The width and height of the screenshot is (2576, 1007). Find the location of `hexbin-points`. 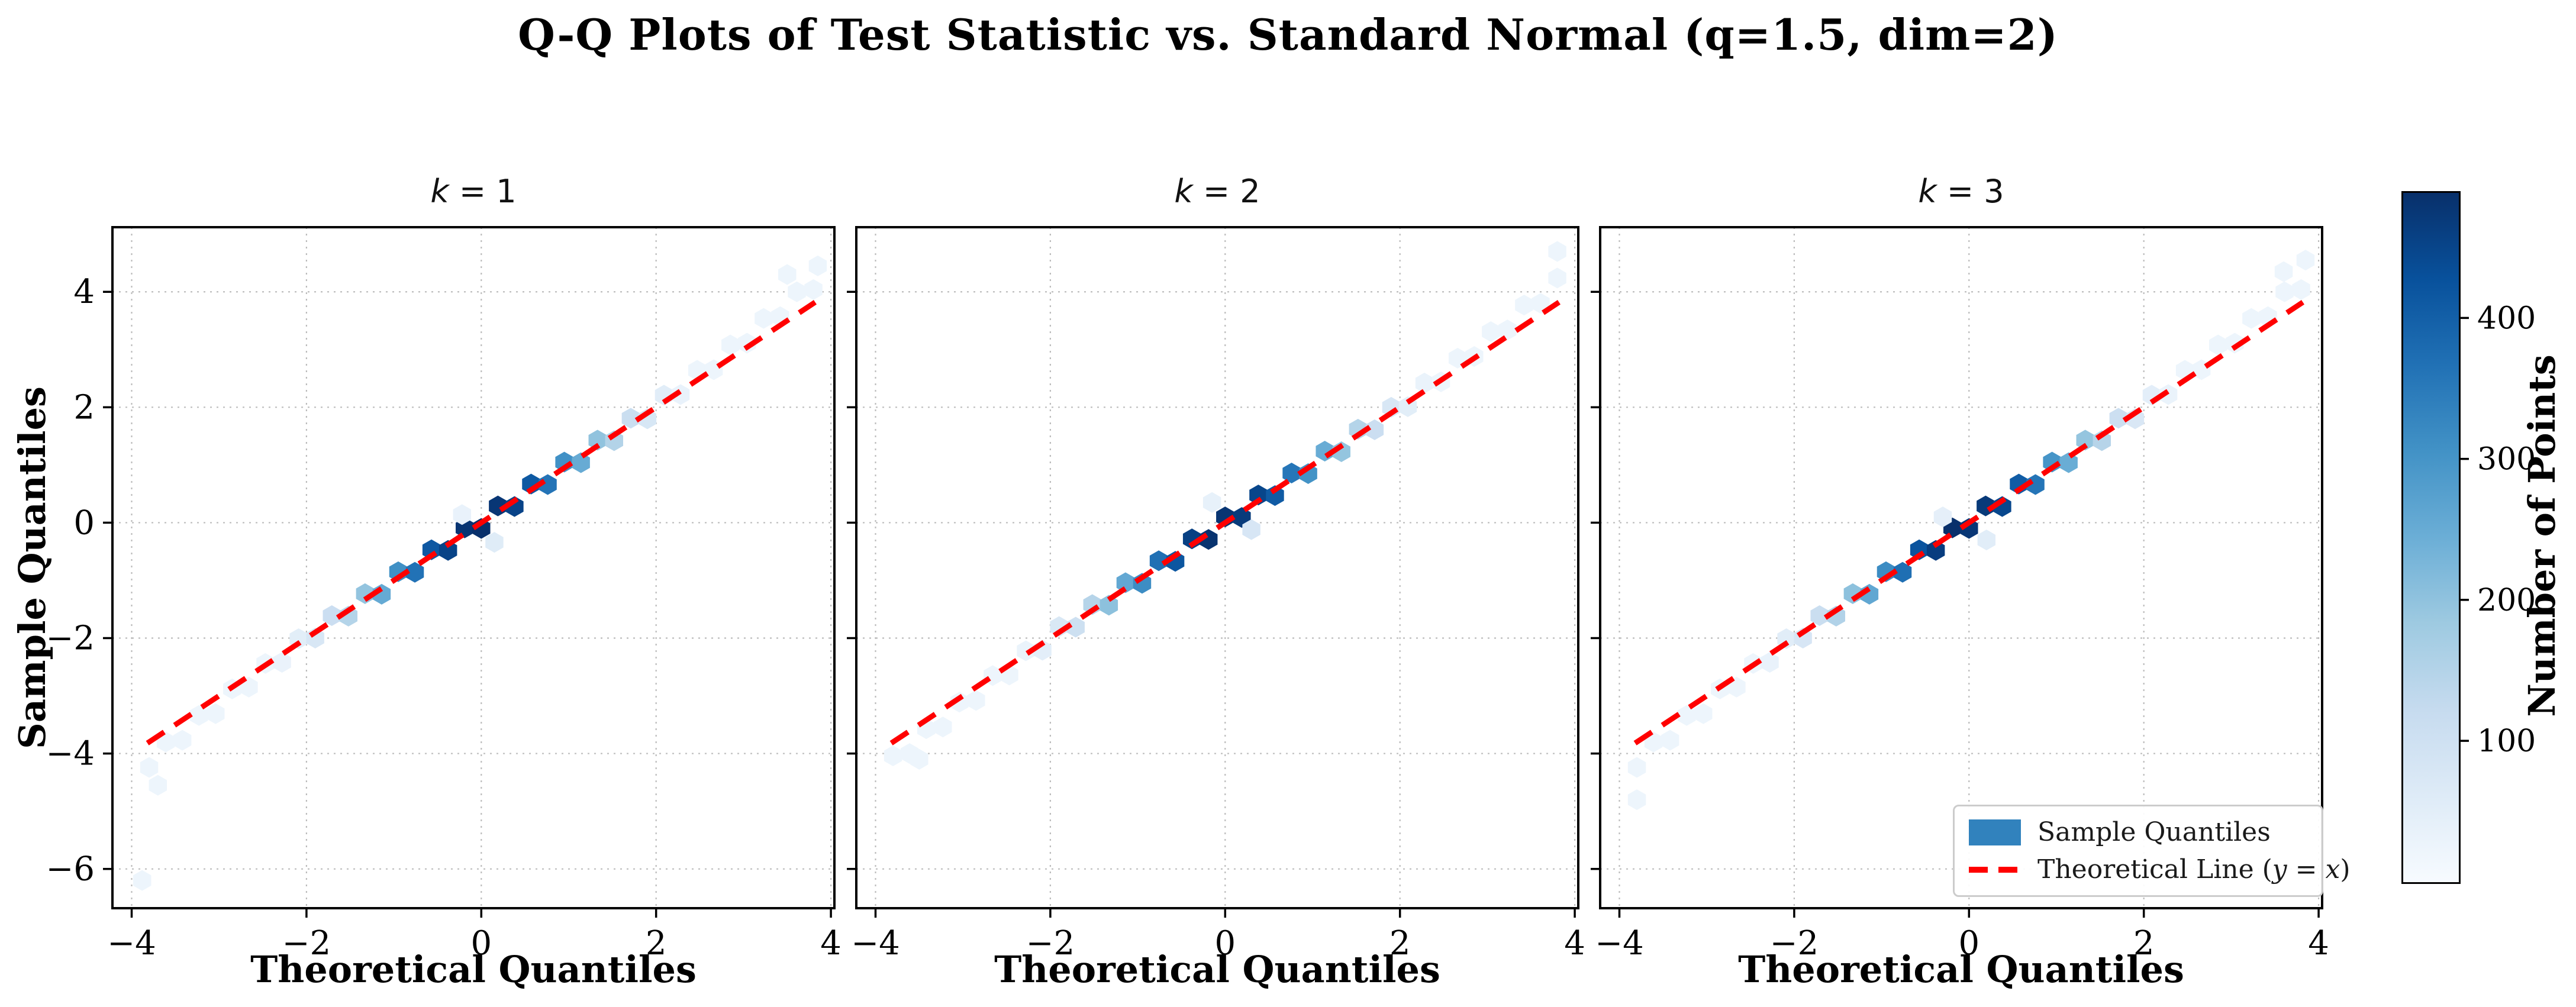

hexbin-points is located at coordinates (1971, 530).